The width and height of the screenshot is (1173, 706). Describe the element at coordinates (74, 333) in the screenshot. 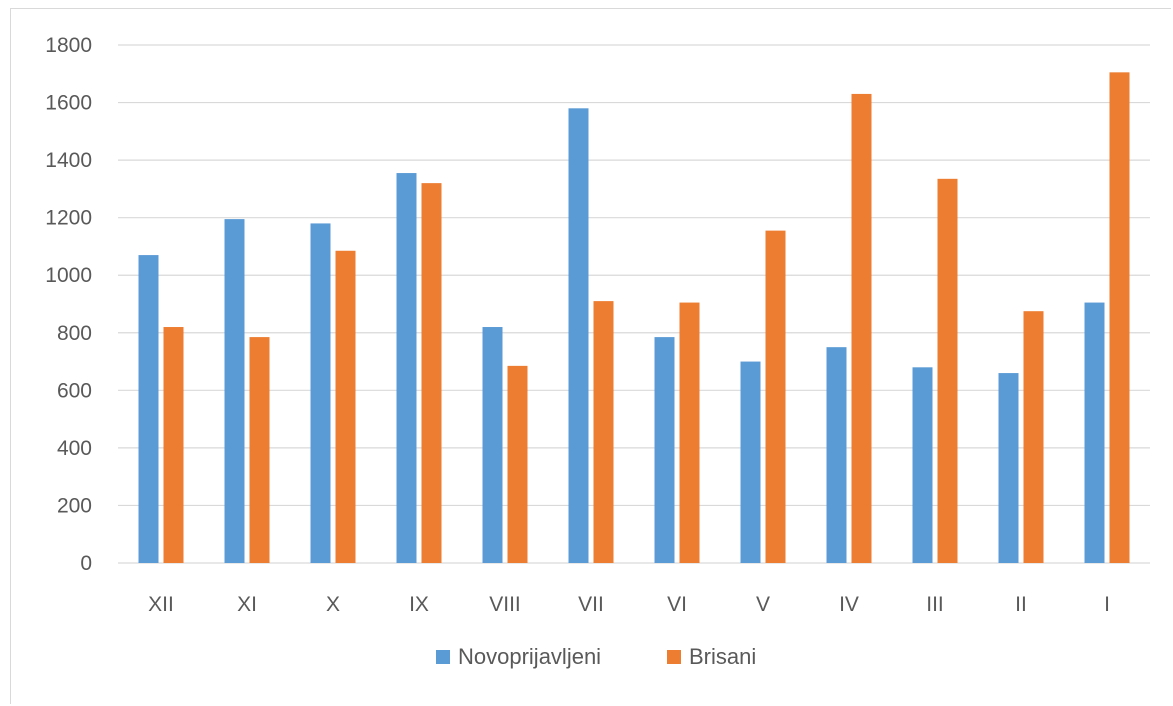

I see `y-tick-label: 800` at that location.